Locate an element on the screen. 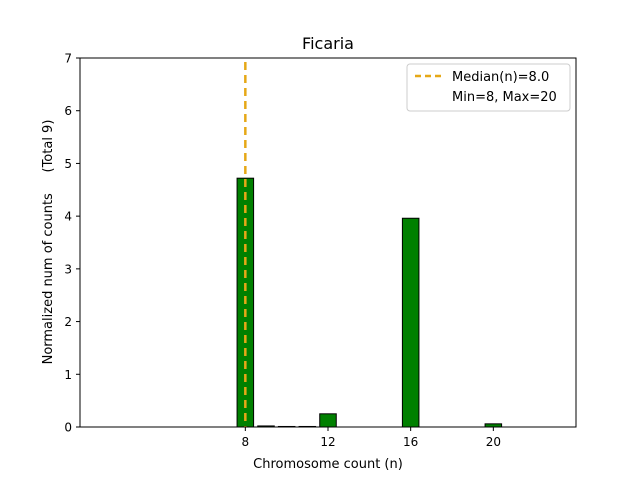 The height and width of the screenshot is (480, 640). x-tick-label: 8 is located at coordinates (246, 442).